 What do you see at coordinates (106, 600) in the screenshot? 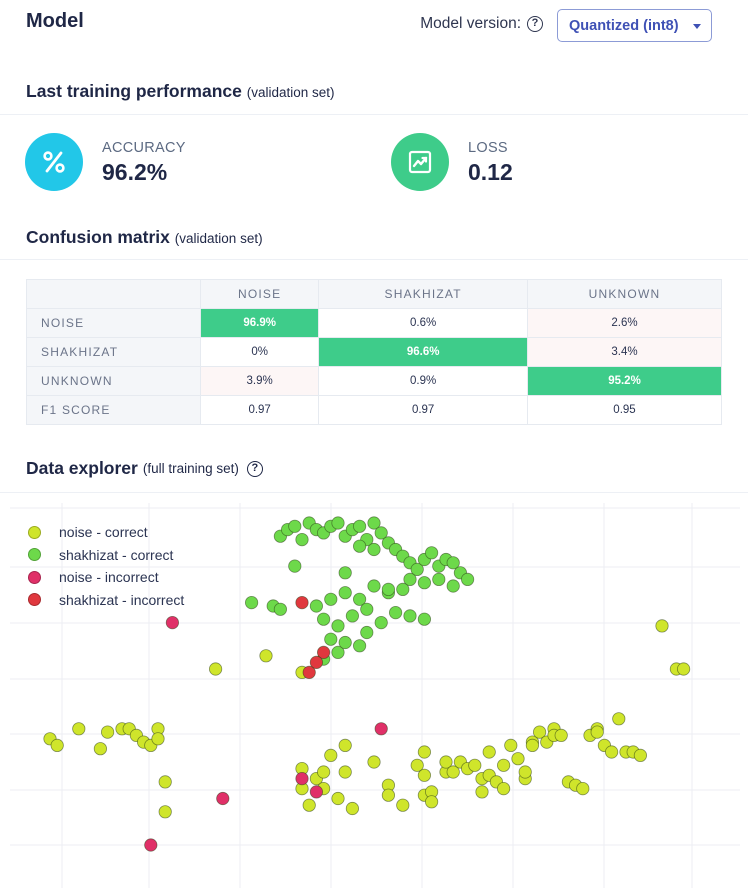
I see `legend-item: shakhizat - incorrect` at bounding box center [106, 600].